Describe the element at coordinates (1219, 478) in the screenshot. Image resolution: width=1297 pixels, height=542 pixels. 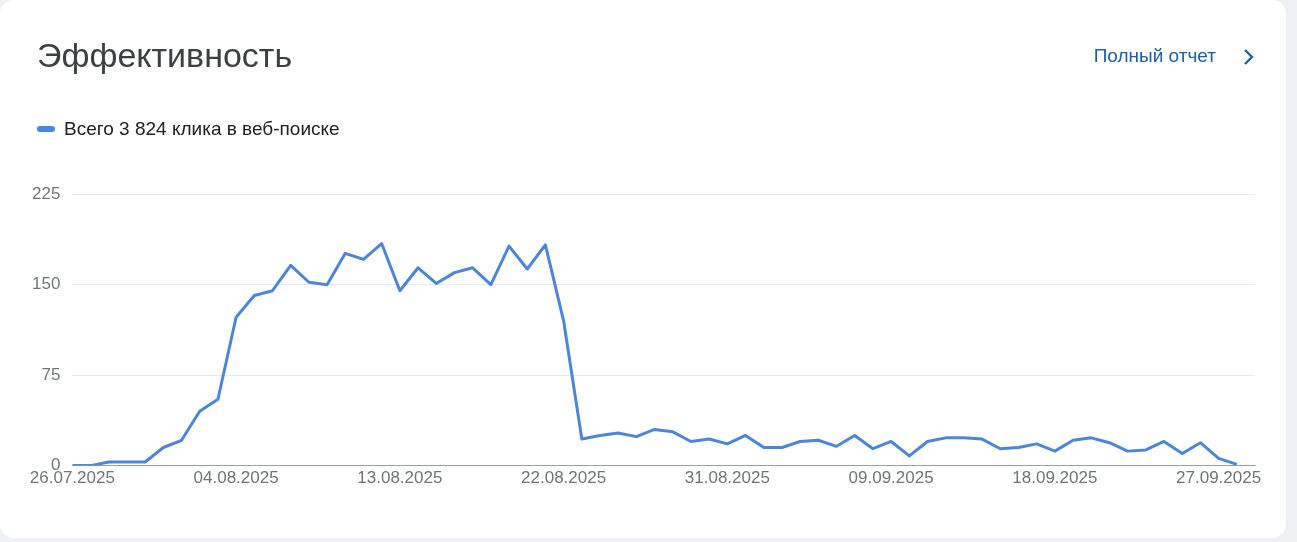
I see `x-tick-label: 27.09.2025` at that location.